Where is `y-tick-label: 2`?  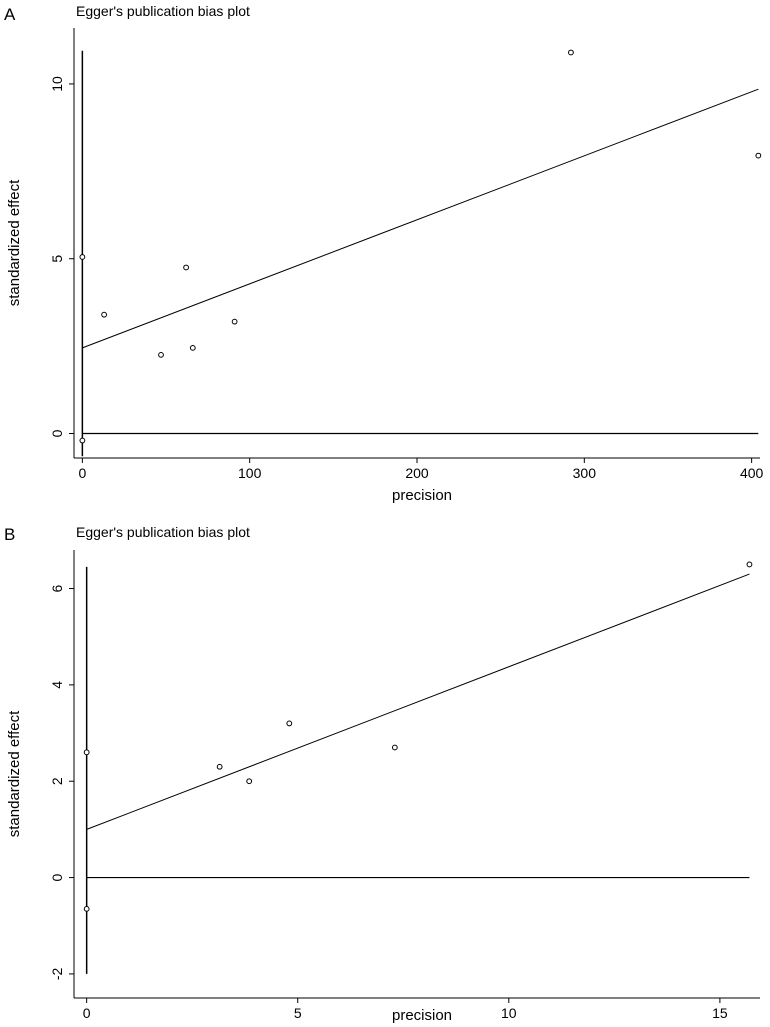 y-tick-label: 2 is located at coordinates (57, 781).